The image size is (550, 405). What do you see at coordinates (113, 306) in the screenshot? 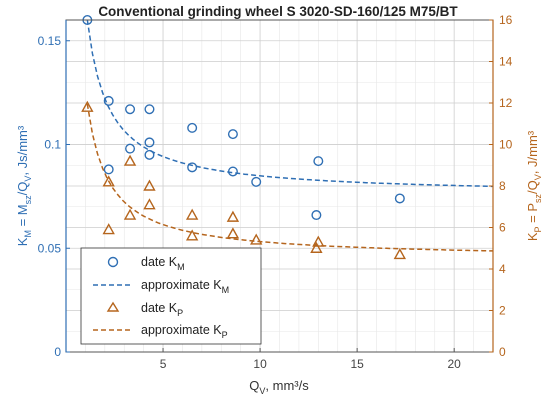
I see `legend-marker-kp` at bounding box center [113, 306].